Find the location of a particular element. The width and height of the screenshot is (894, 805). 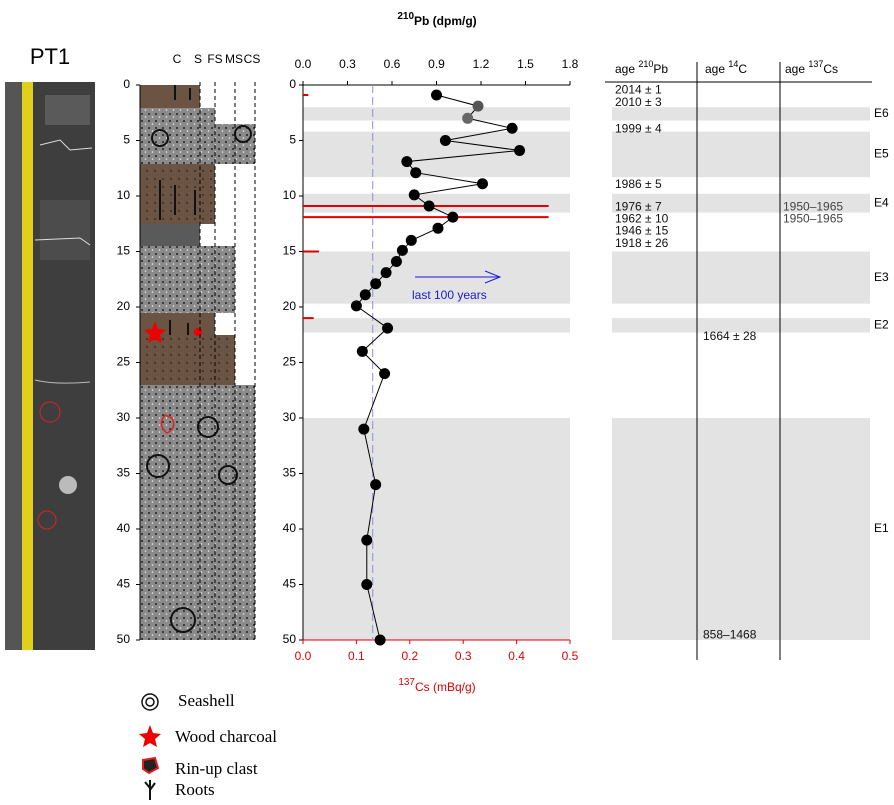

age-entry: 1946 ± 15 is located at coordinates (642, 231).